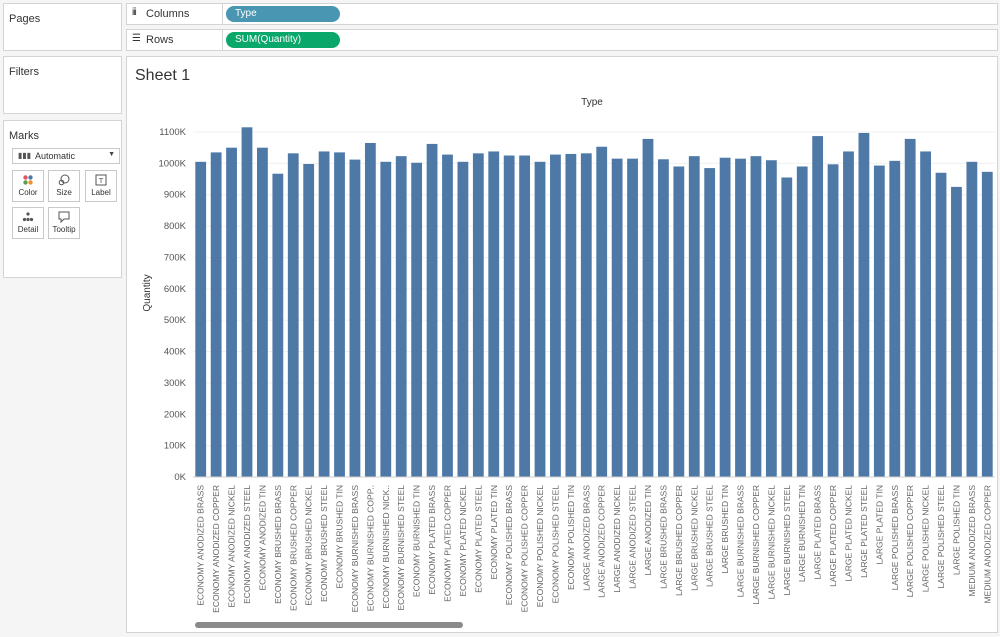  What do you see at coordinates (833, 536) in the screenshot?
I see `x-tick-label: LARGE PLATED COPPER` at bounding box center [833, 536].